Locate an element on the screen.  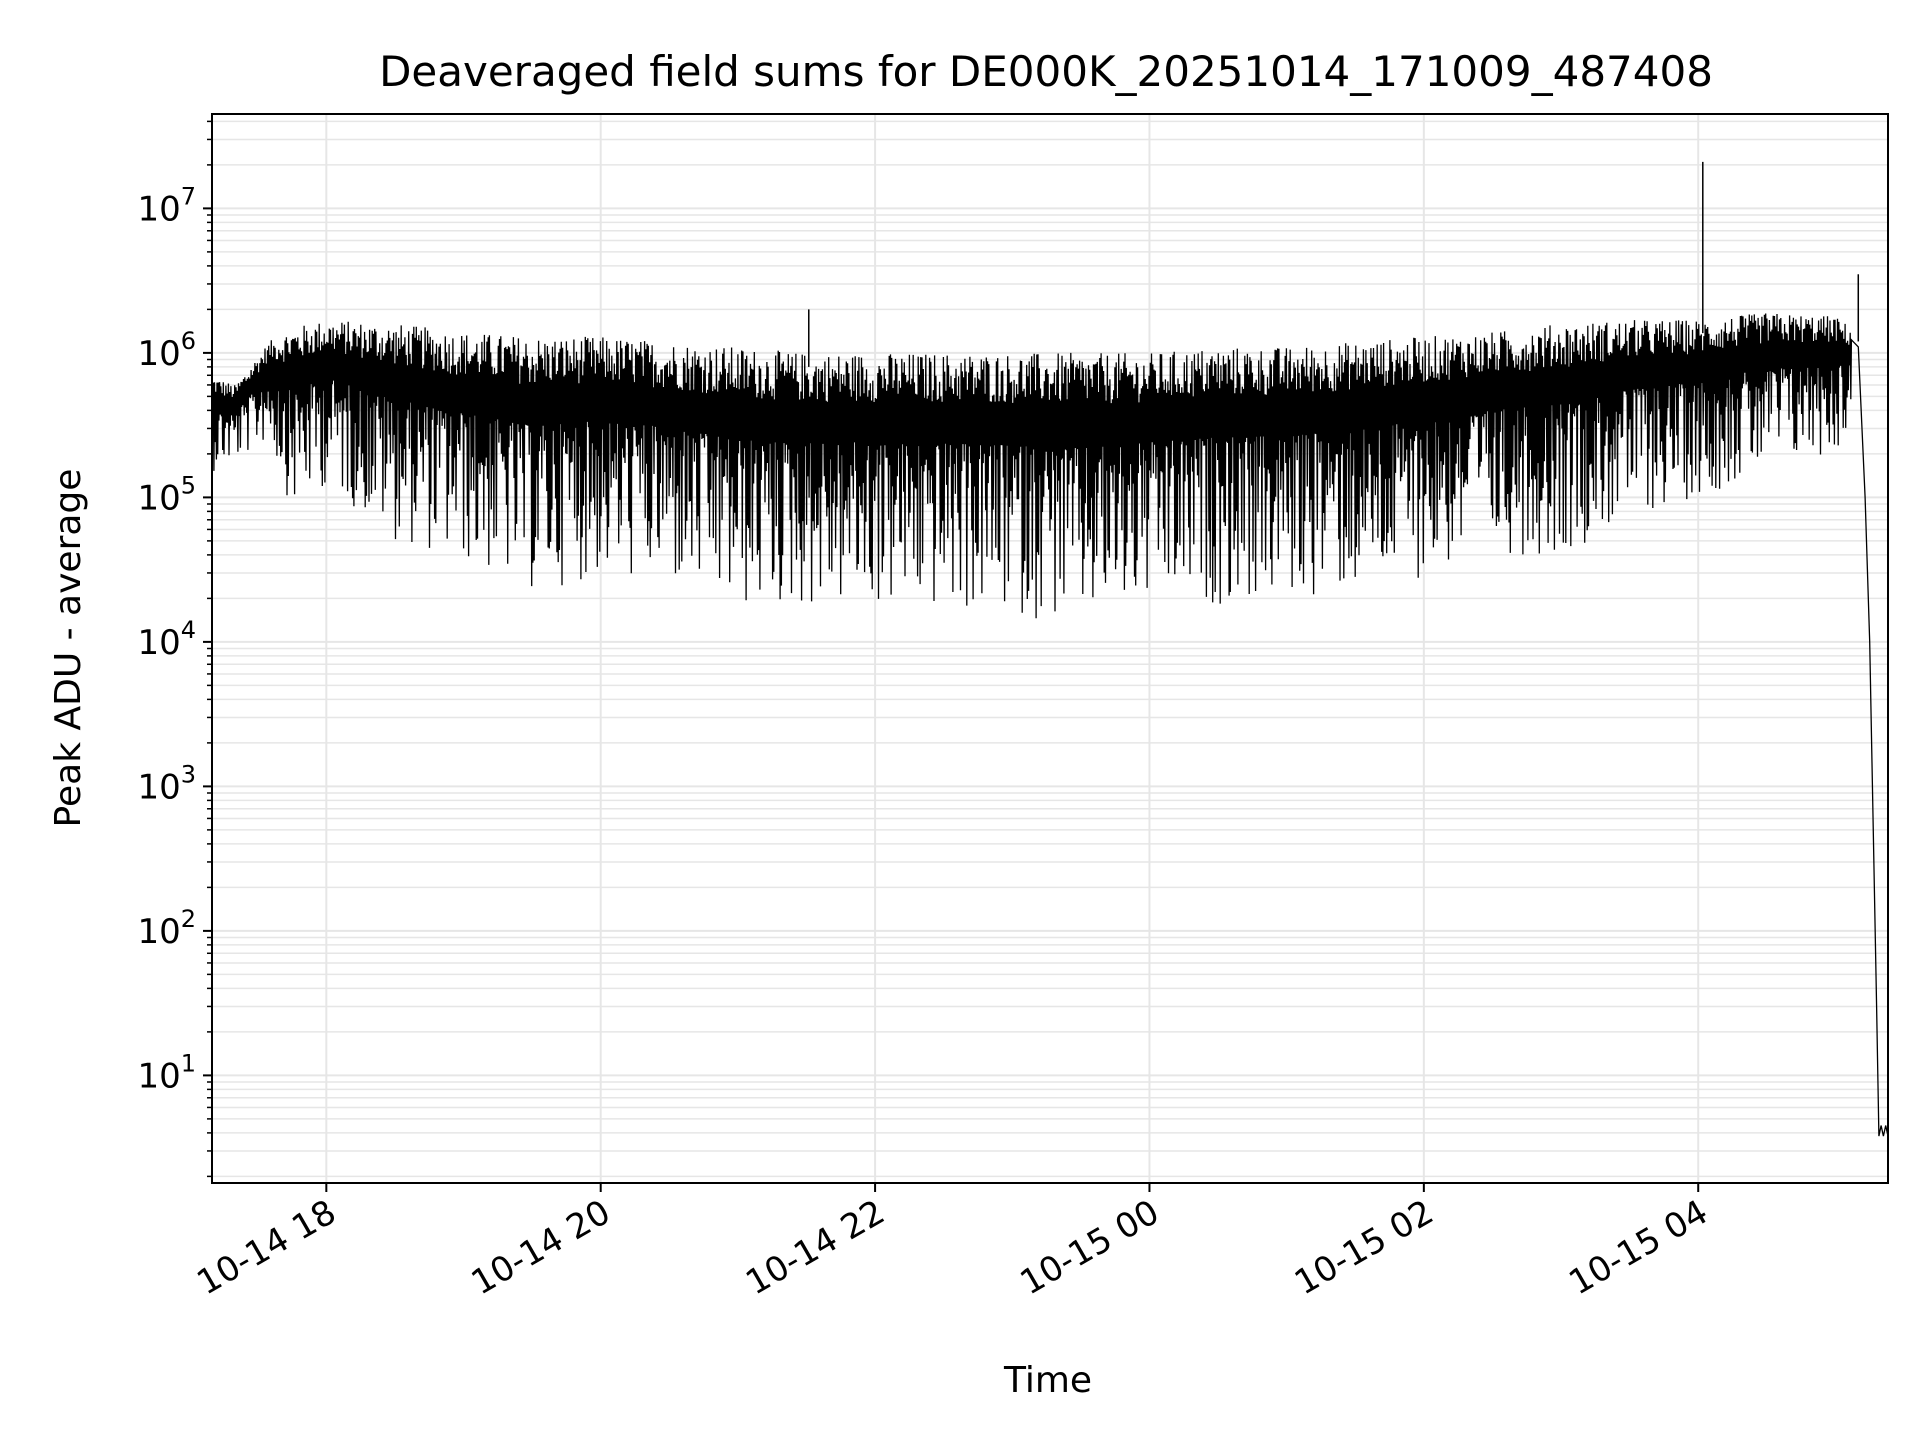
y-tick-label: 10⁷ is located at coordinates (166, 205).